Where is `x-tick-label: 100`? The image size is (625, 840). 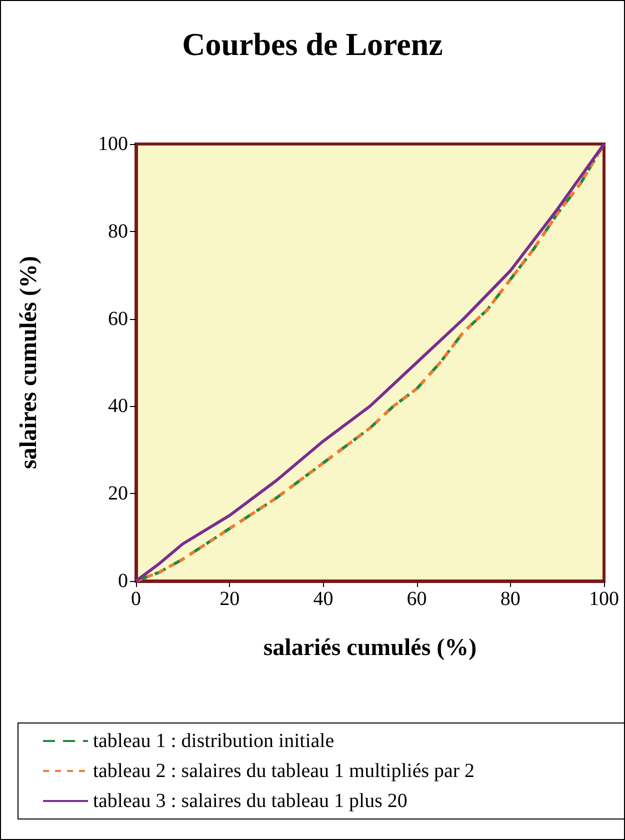 x-tick-label: 100 is located at coordinates (604, 599).